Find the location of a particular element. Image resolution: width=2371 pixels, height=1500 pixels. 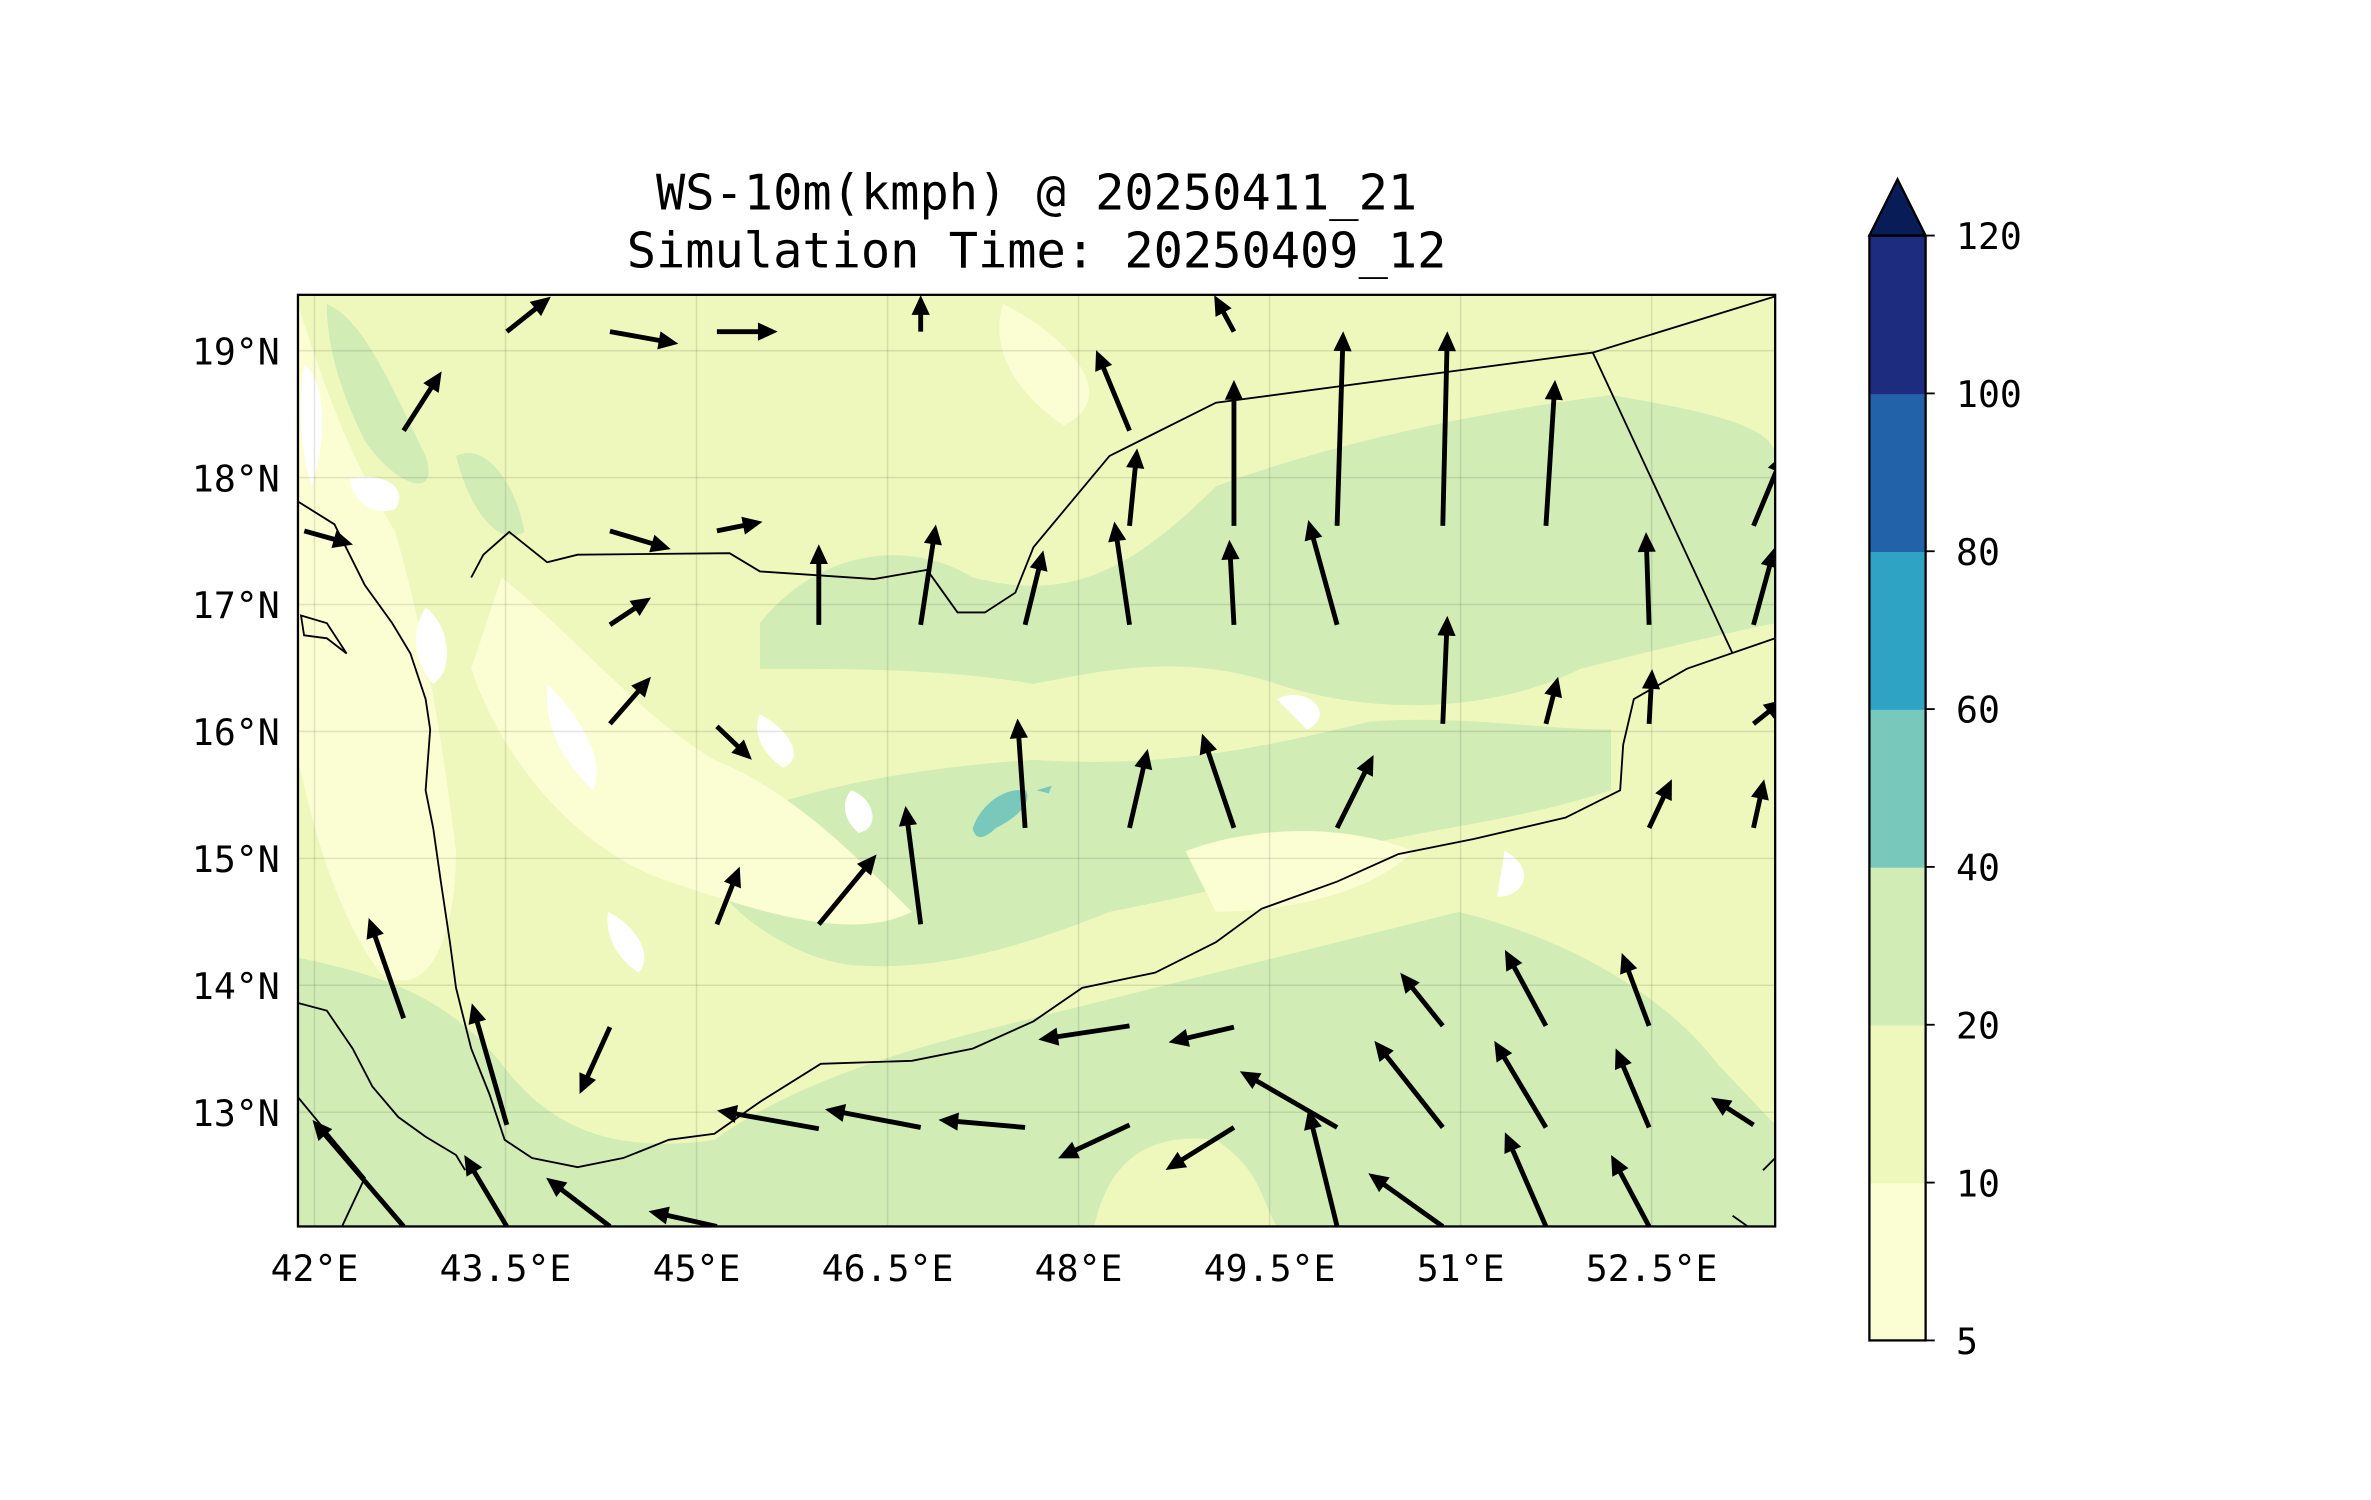

y-tick-label: 14°N is located at coordinates (236, 986).